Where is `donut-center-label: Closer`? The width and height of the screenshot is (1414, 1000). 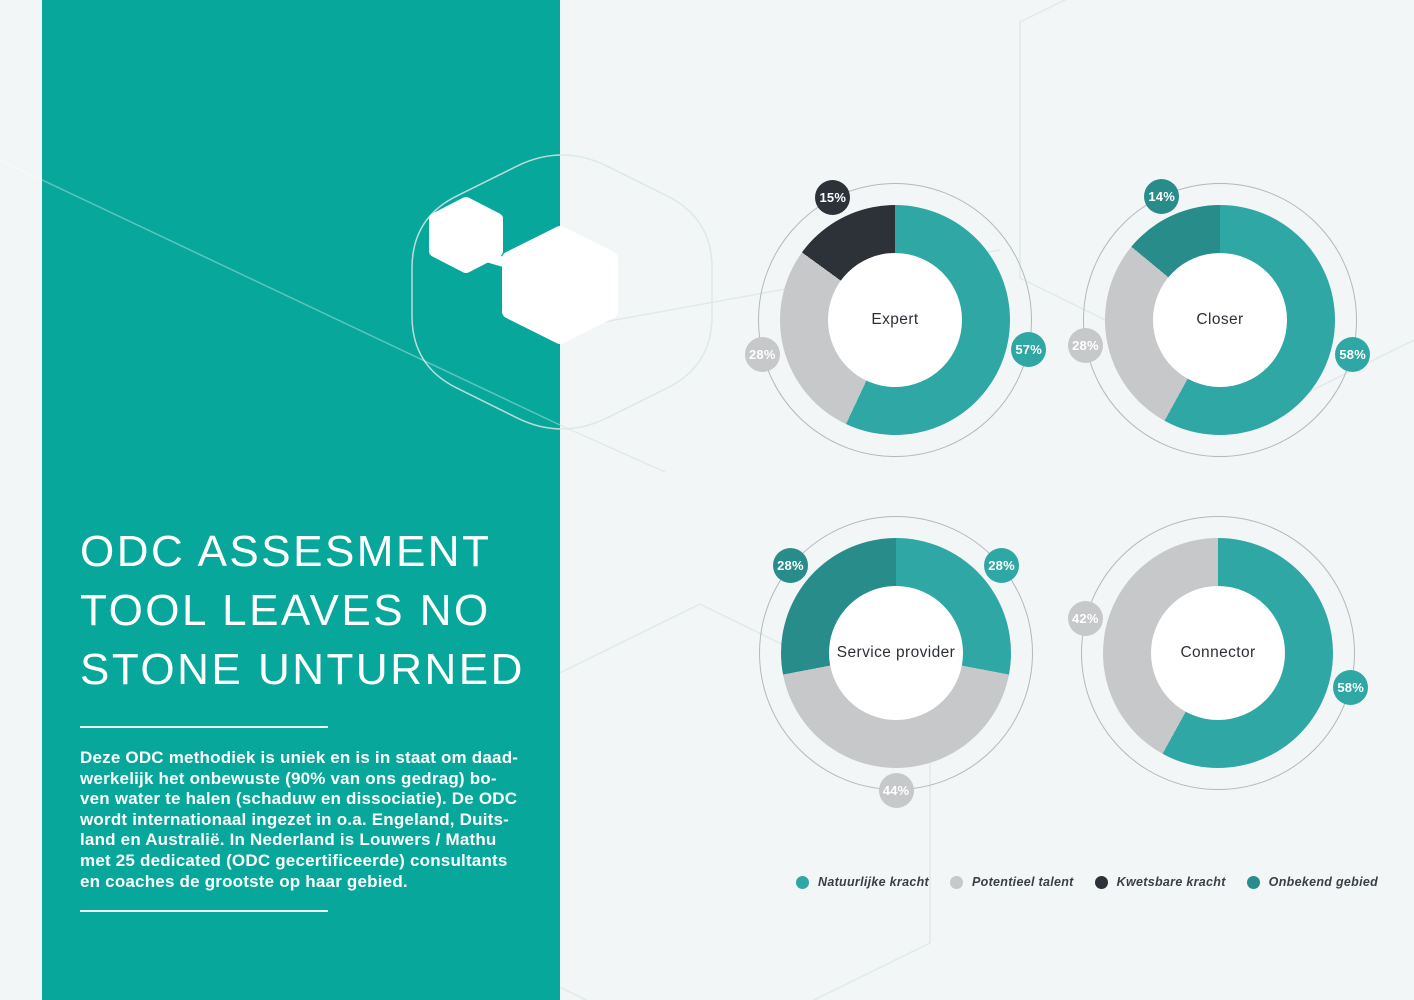 donut-center-label: Closer is located at coordinates (1220, 319).